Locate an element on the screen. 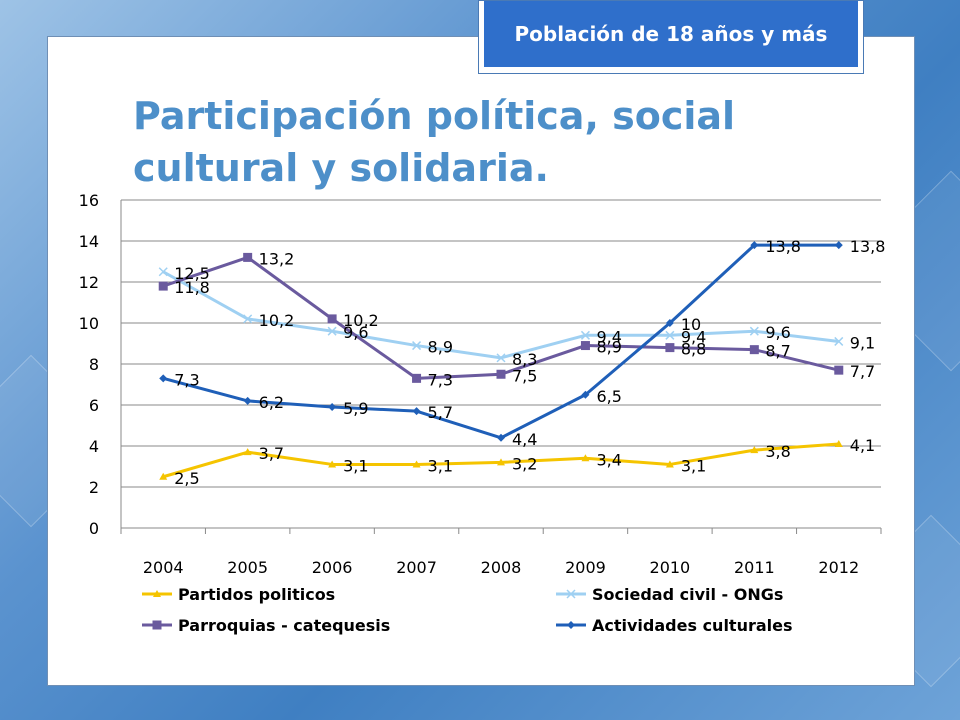 The height and width of the screenshot is (720, 960). x-tick-label: 2010 is located at coordinates (670, 567).